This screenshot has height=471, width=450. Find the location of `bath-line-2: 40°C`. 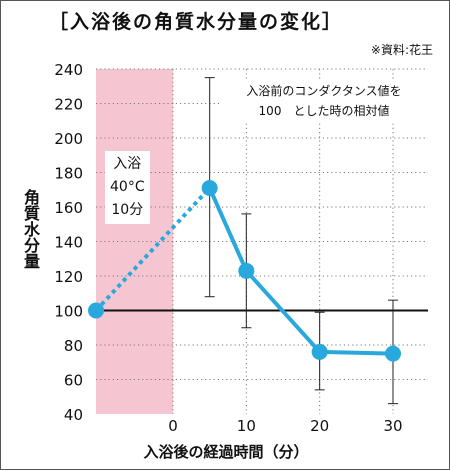

bath-line-2: 40°C is located at coordinates (127, 187).